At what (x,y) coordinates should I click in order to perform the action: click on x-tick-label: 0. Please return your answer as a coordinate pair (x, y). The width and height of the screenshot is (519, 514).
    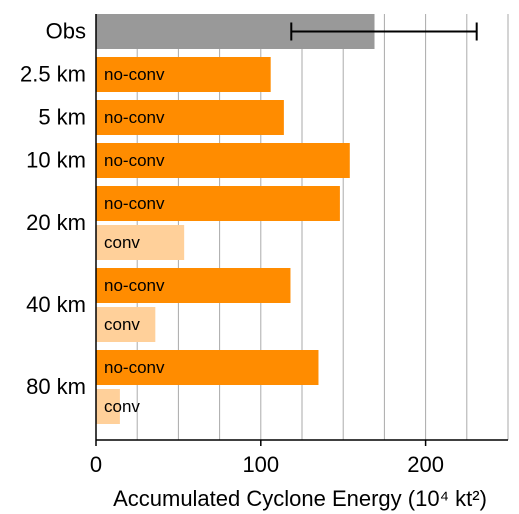
    Looking at the image, I should click on (96, 464).